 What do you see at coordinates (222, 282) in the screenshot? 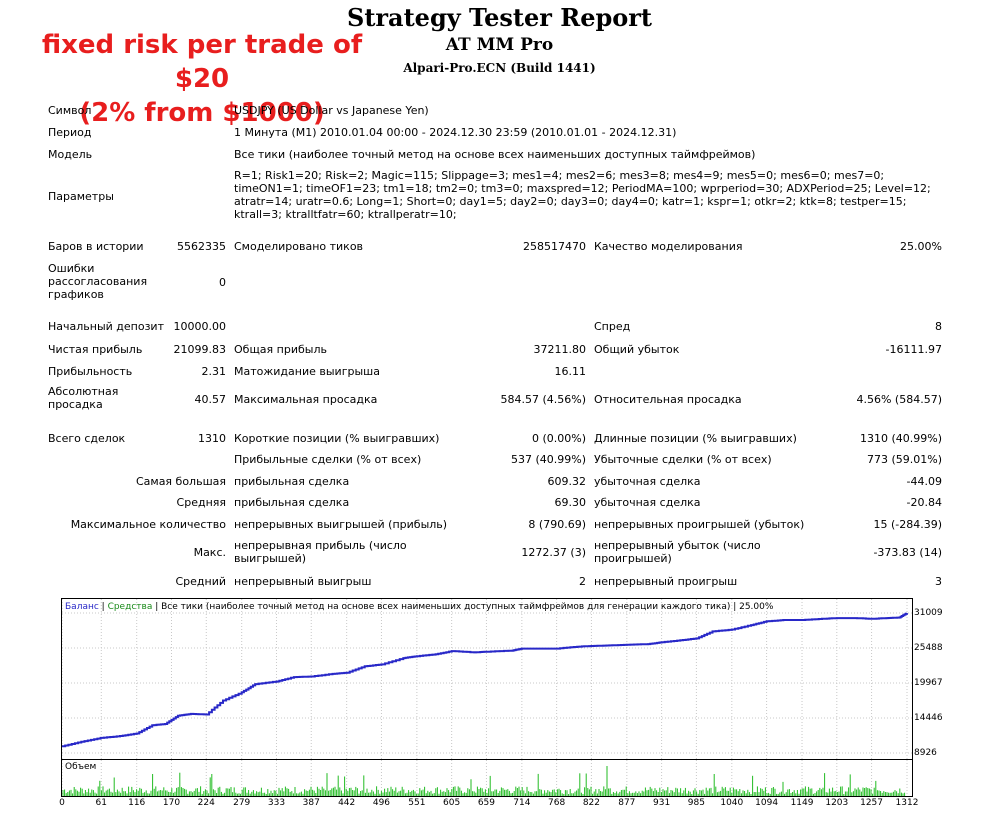
I see `errors-value: 0` at bounding box center [222, 282].